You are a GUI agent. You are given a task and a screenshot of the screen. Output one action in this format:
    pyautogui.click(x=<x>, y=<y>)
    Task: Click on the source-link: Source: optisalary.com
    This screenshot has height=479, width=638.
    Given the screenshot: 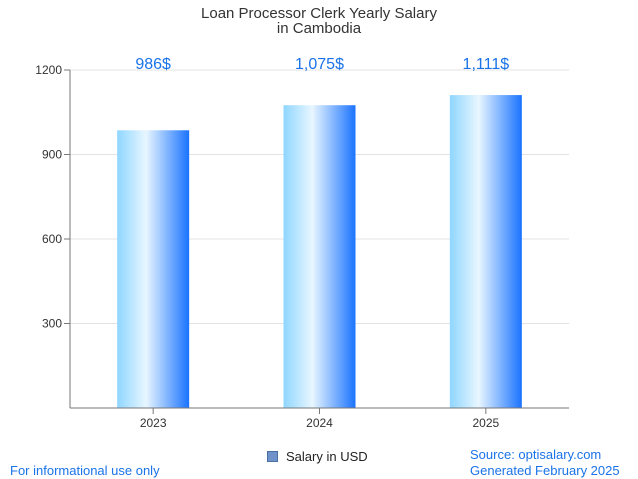 What is the action you would take?
    pyautogui.click(x=536, y=454)
    